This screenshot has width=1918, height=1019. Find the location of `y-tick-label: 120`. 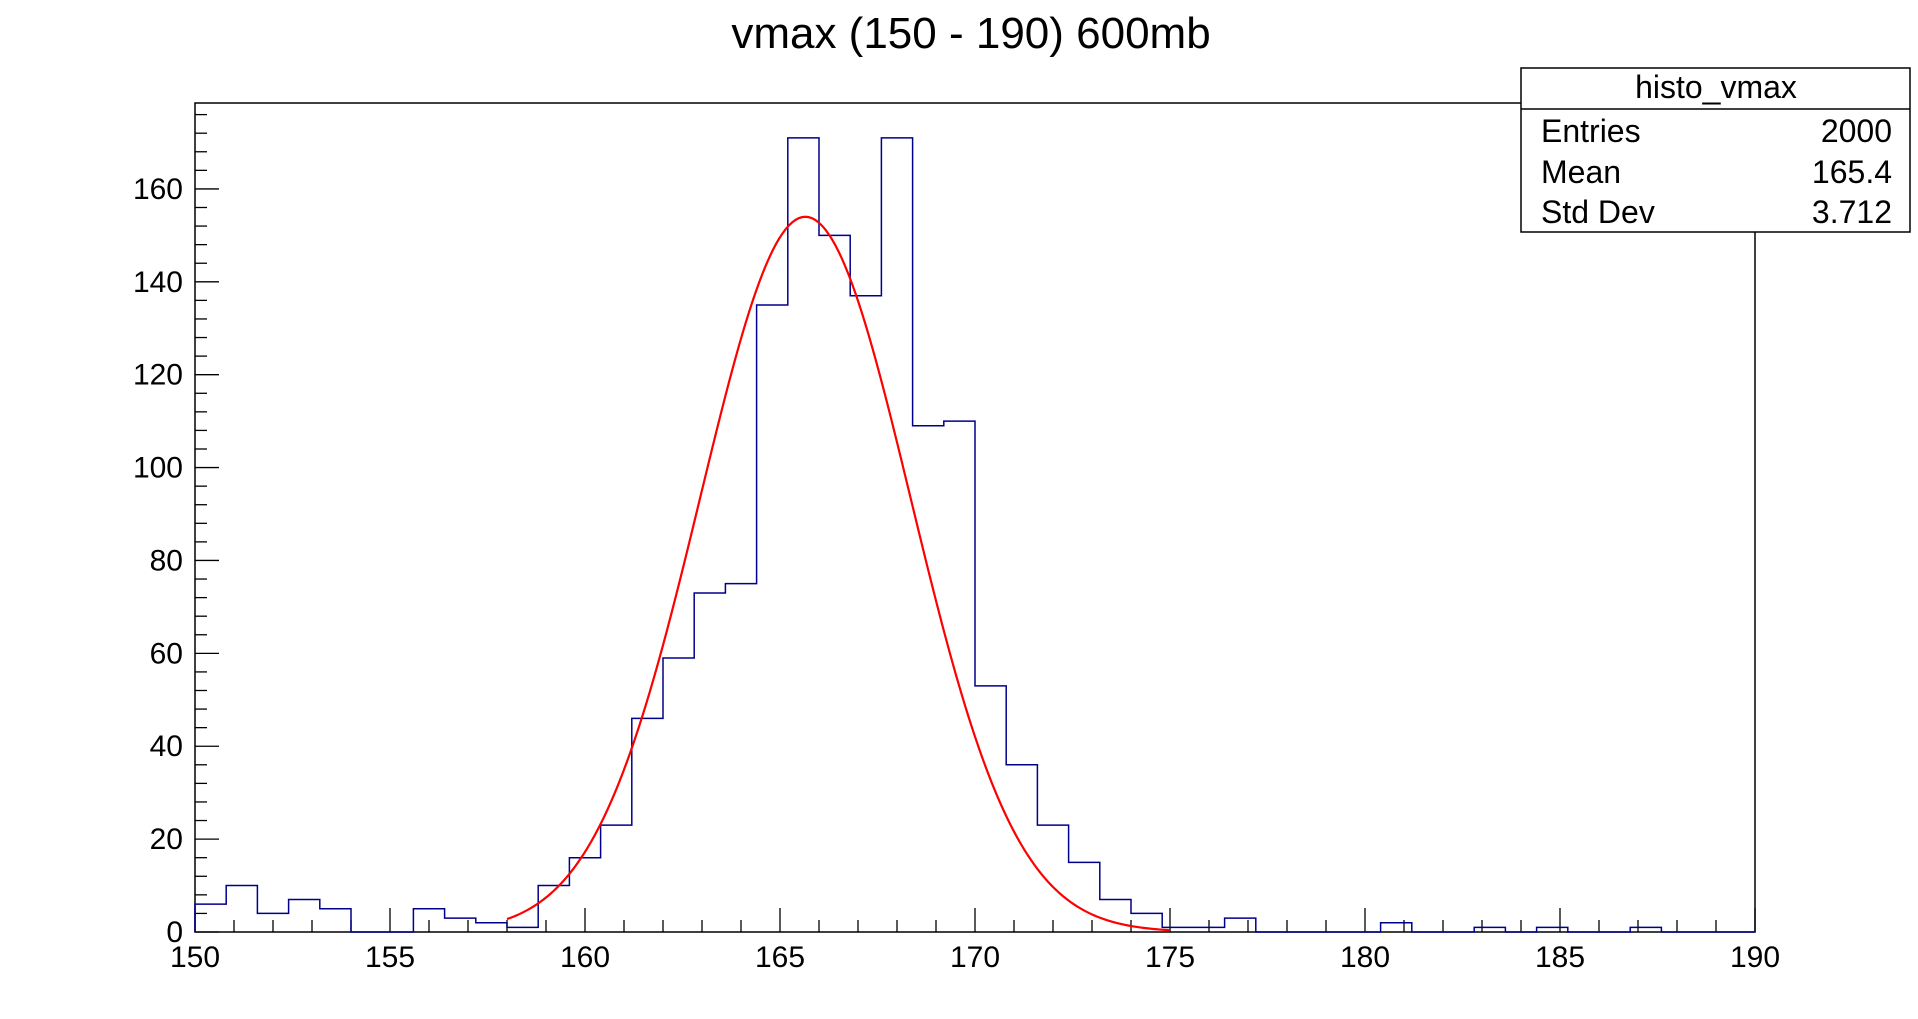

y-tick-label: 120 is located at coordinates (158, 375).